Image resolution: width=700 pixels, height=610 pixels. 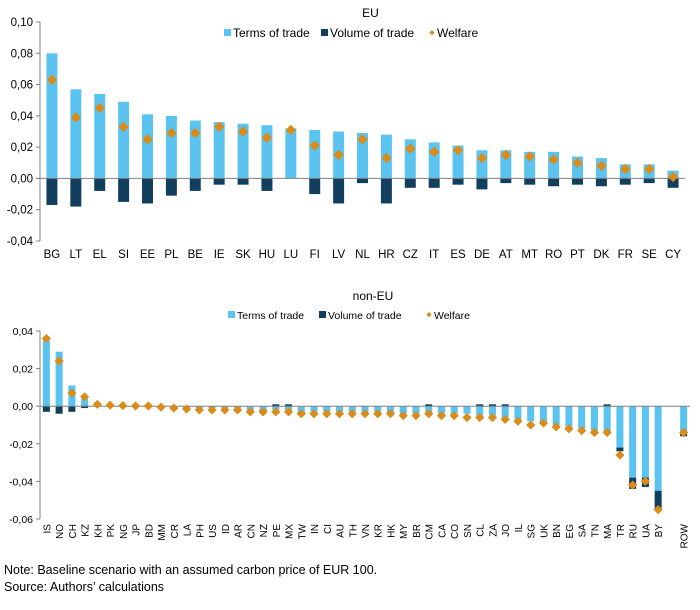 What do you see at coordinates (123, 255) in the screenshot?
I see `eu-category-label: SI` at bounding box center [123, 255].